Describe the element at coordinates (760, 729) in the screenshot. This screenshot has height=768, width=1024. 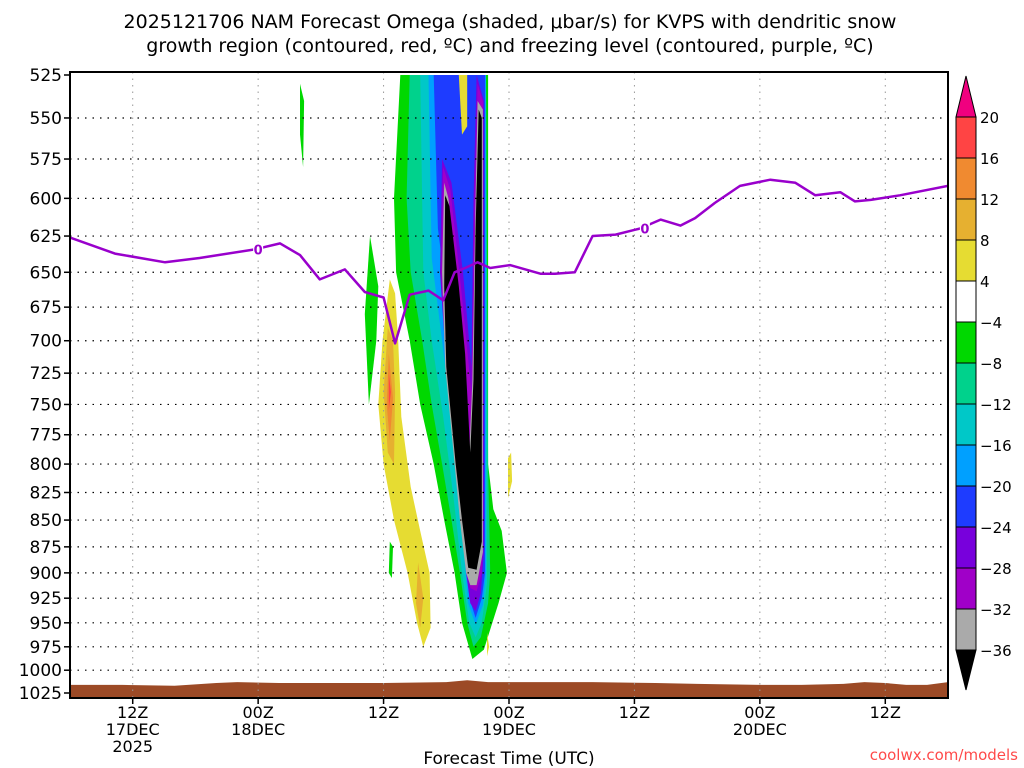
I see `x-tick-label: 20DEC` at that location.